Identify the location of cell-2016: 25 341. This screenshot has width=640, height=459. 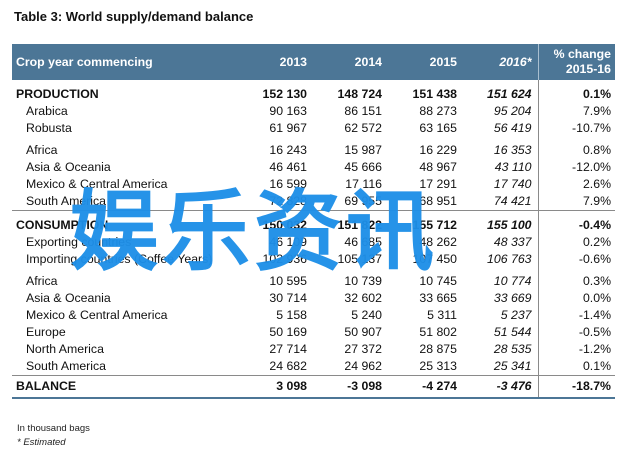
(512, 366).